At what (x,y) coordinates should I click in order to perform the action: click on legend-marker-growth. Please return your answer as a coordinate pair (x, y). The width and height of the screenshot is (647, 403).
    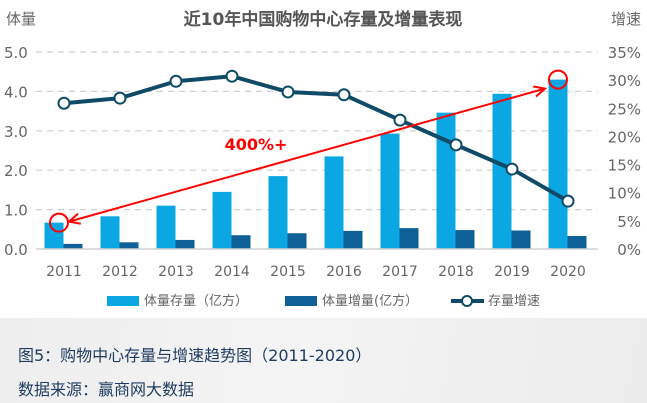
    Looking at the image, I should click on (467, 301).